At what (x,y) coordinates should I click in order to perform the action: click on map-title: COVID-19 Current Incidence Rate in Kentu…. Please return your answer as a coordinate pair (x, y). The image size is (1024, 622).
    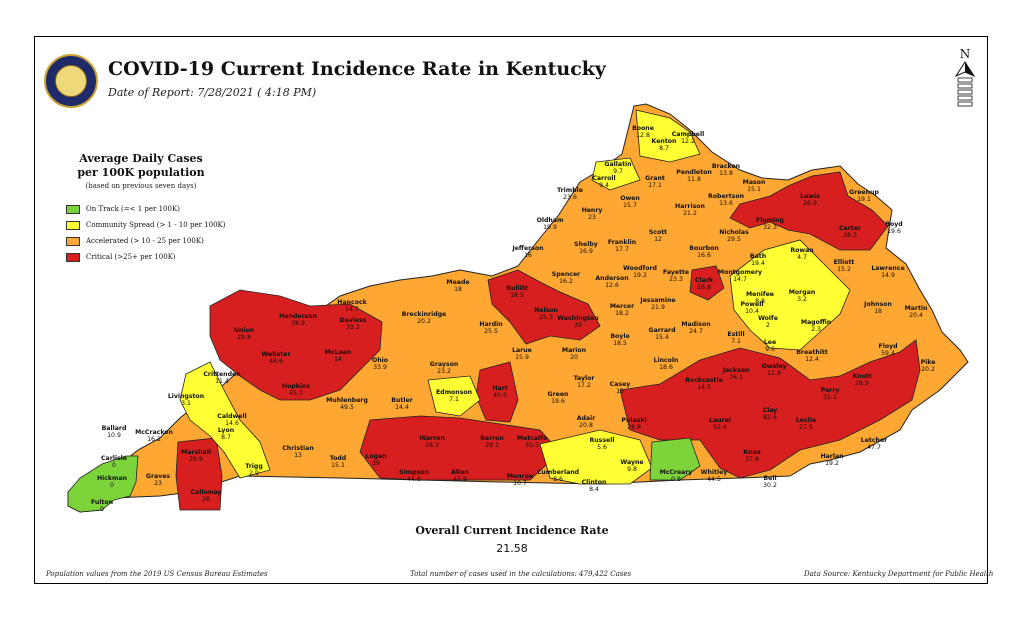
    Looking at the image, I should click on (357, 69).